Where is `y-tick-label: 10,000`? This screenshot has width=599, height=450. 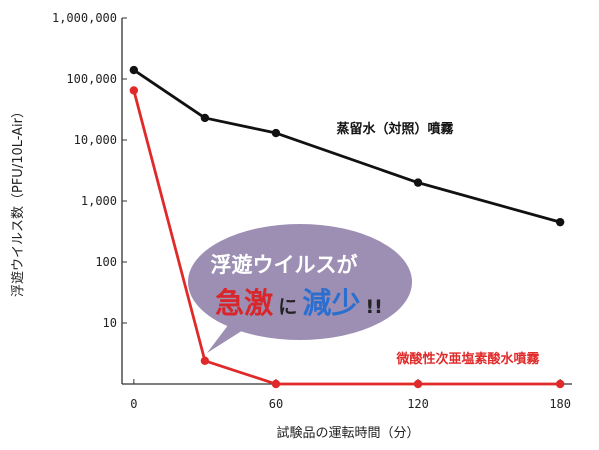 y-tick-label: 10,000 is located at coordinates (95, 140).